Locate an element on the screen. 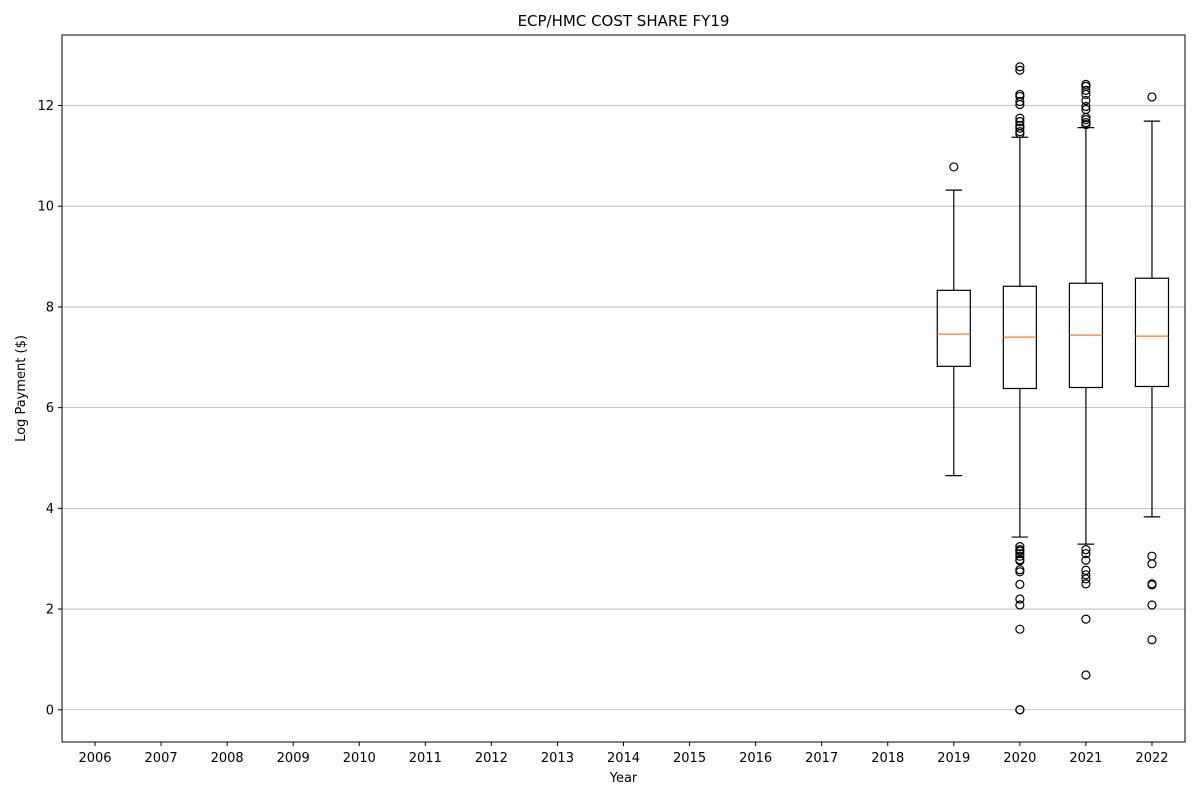 This screenshot has height=800, width=1200. x-tick-label: 2007 is located at coordinates (161, 758).